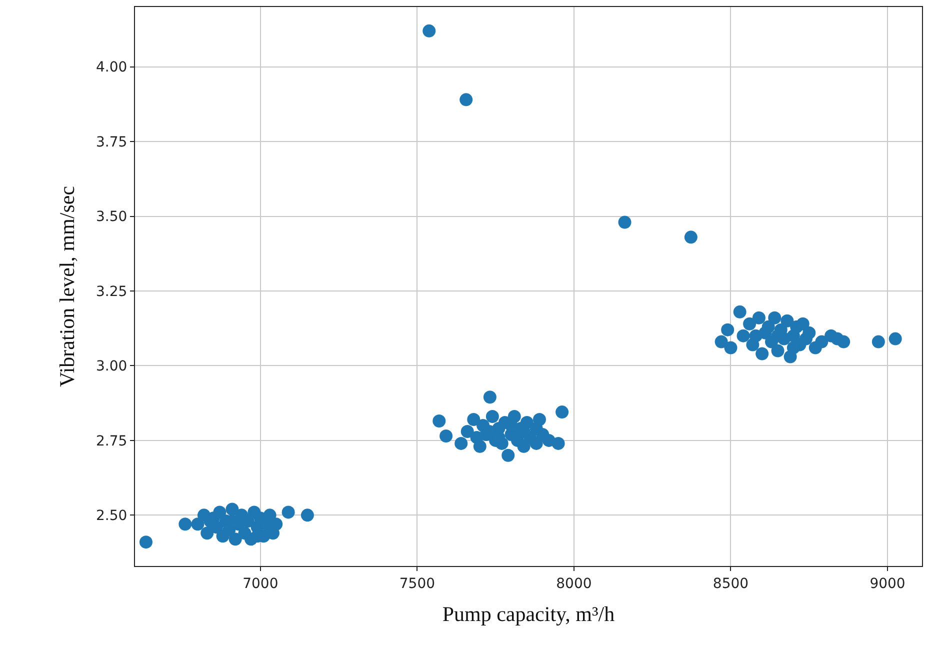  Describe the element at coordinates (529, 614) in the screenshot. I see `x-axis-title: Pump capacity, m³/h` at that location.